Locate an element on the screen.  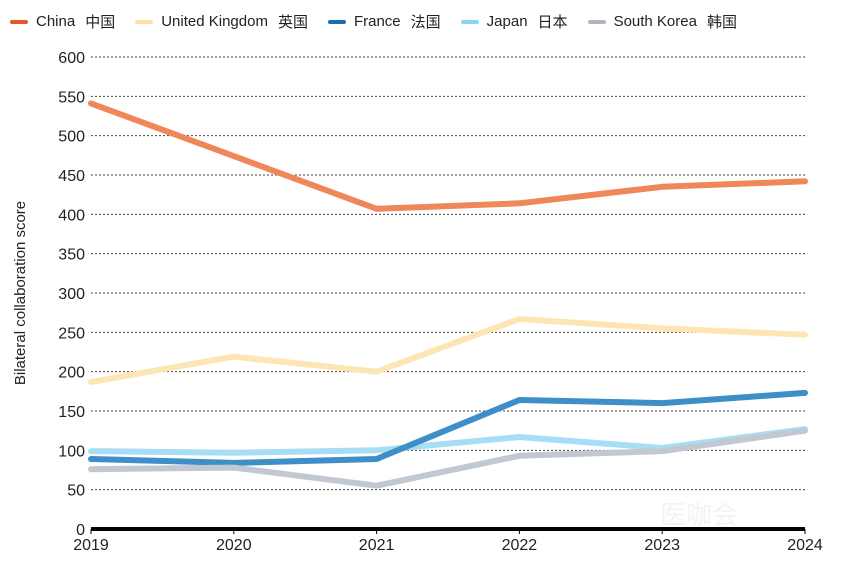
y-tick-label: 550 is located at coordinates (71, 97).